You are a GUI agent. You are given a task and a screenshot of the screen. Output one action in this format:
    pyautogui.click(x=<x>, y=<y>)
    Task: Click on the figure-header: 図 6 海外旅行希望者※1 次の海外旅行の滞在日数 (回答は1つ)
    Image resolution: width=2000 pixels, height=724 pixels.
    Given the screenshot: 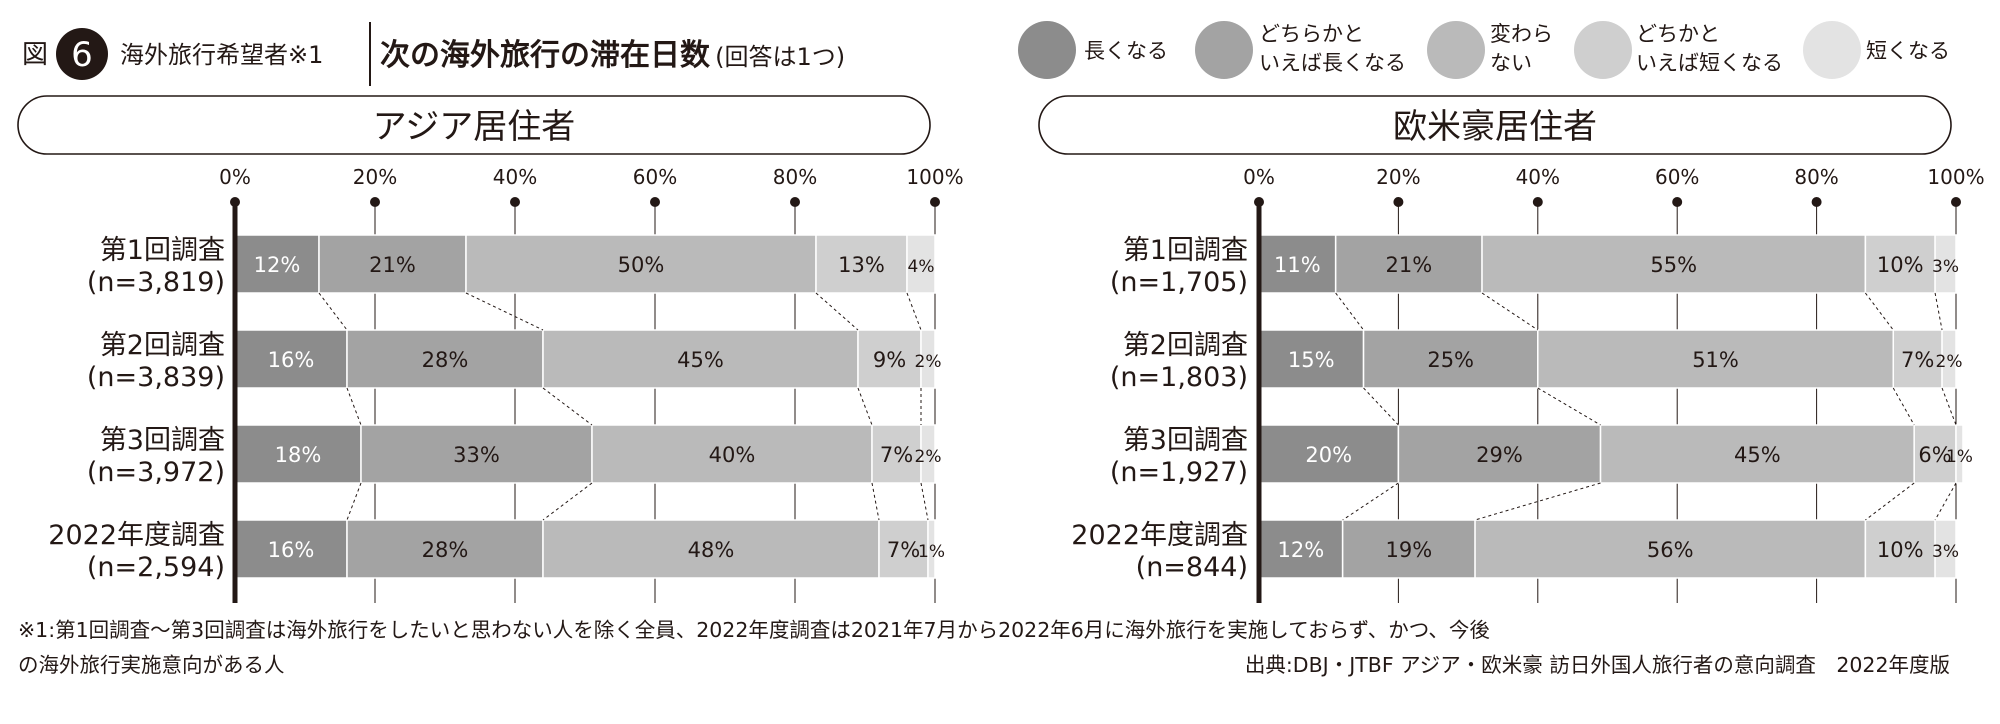 What is the action you would take?
    pyautogui.click(x=433, y=54)
    